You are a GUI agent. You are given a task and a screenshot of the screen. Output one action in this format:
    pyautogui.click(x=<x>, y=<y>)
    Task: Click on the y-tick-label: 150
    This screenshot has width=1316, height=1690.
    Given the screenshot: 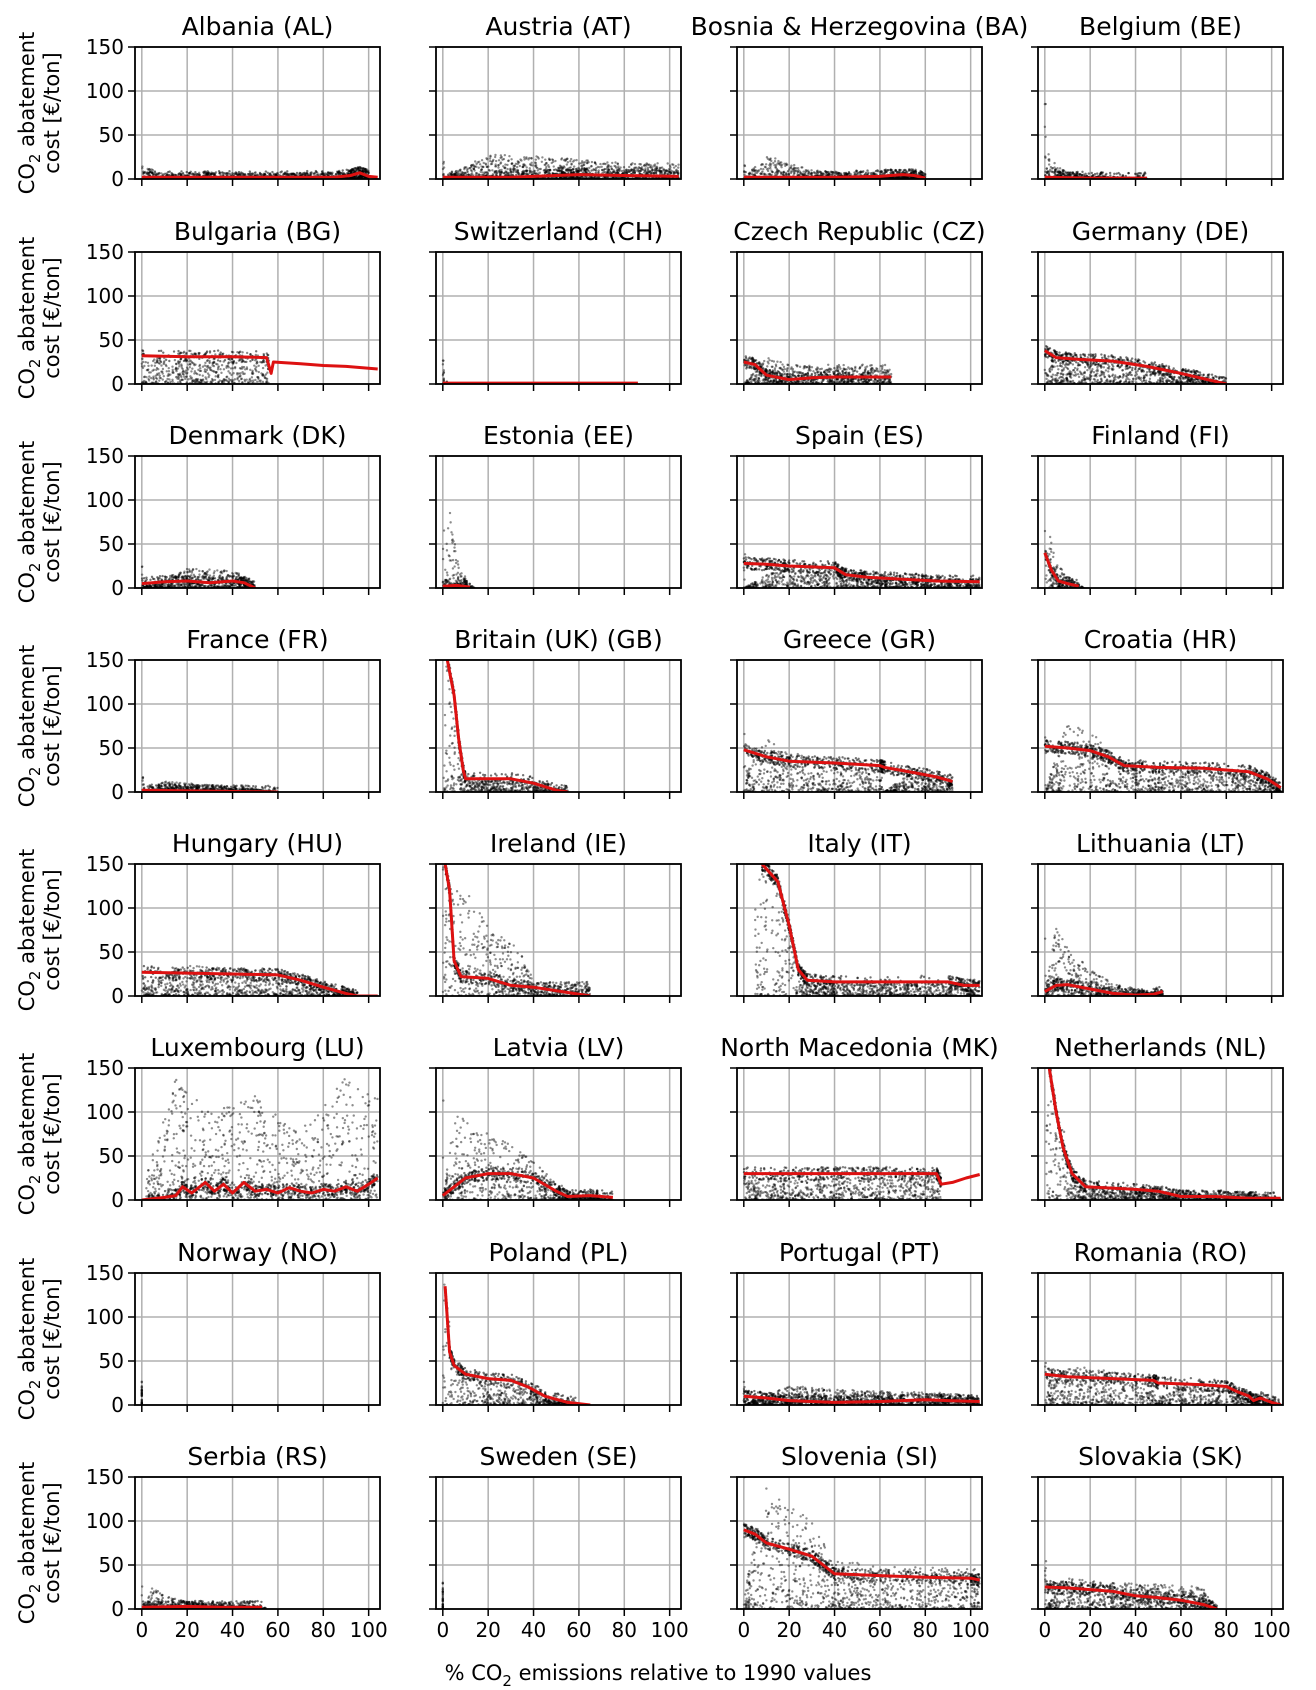 What is the action you would take?
    pyautogui.click(x=105, y=47)
    